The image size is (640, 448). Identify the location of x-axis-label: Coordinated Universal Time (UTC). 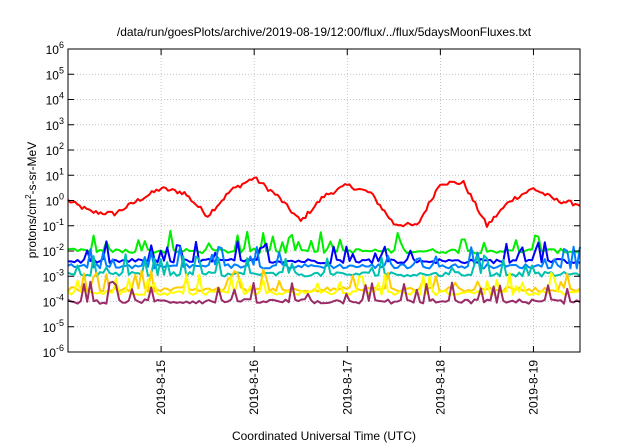
(324, 436).